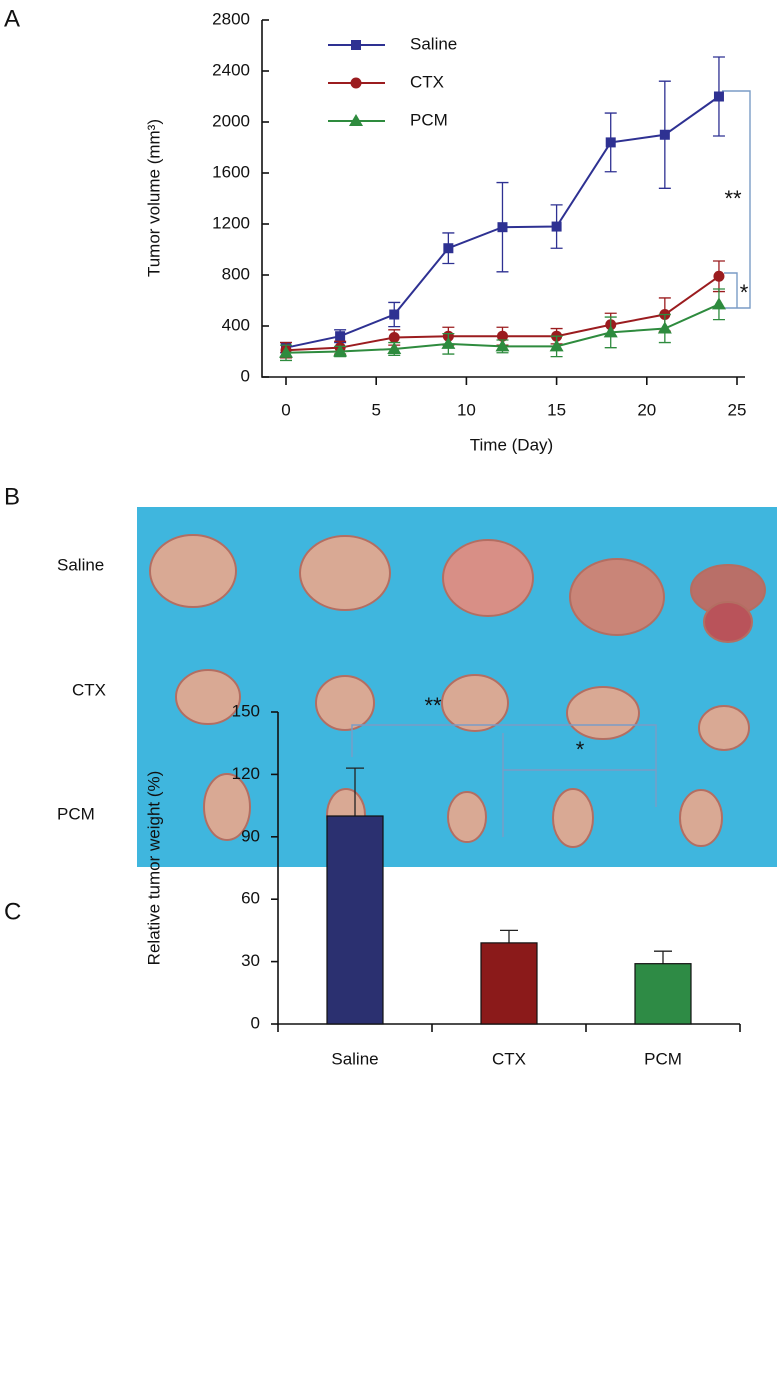 The height and width of the screenshot is (1384, 777). Describe the element at coordinates (231, 18) in the screenshot. I see `y-tick-label: 2800` at that location.